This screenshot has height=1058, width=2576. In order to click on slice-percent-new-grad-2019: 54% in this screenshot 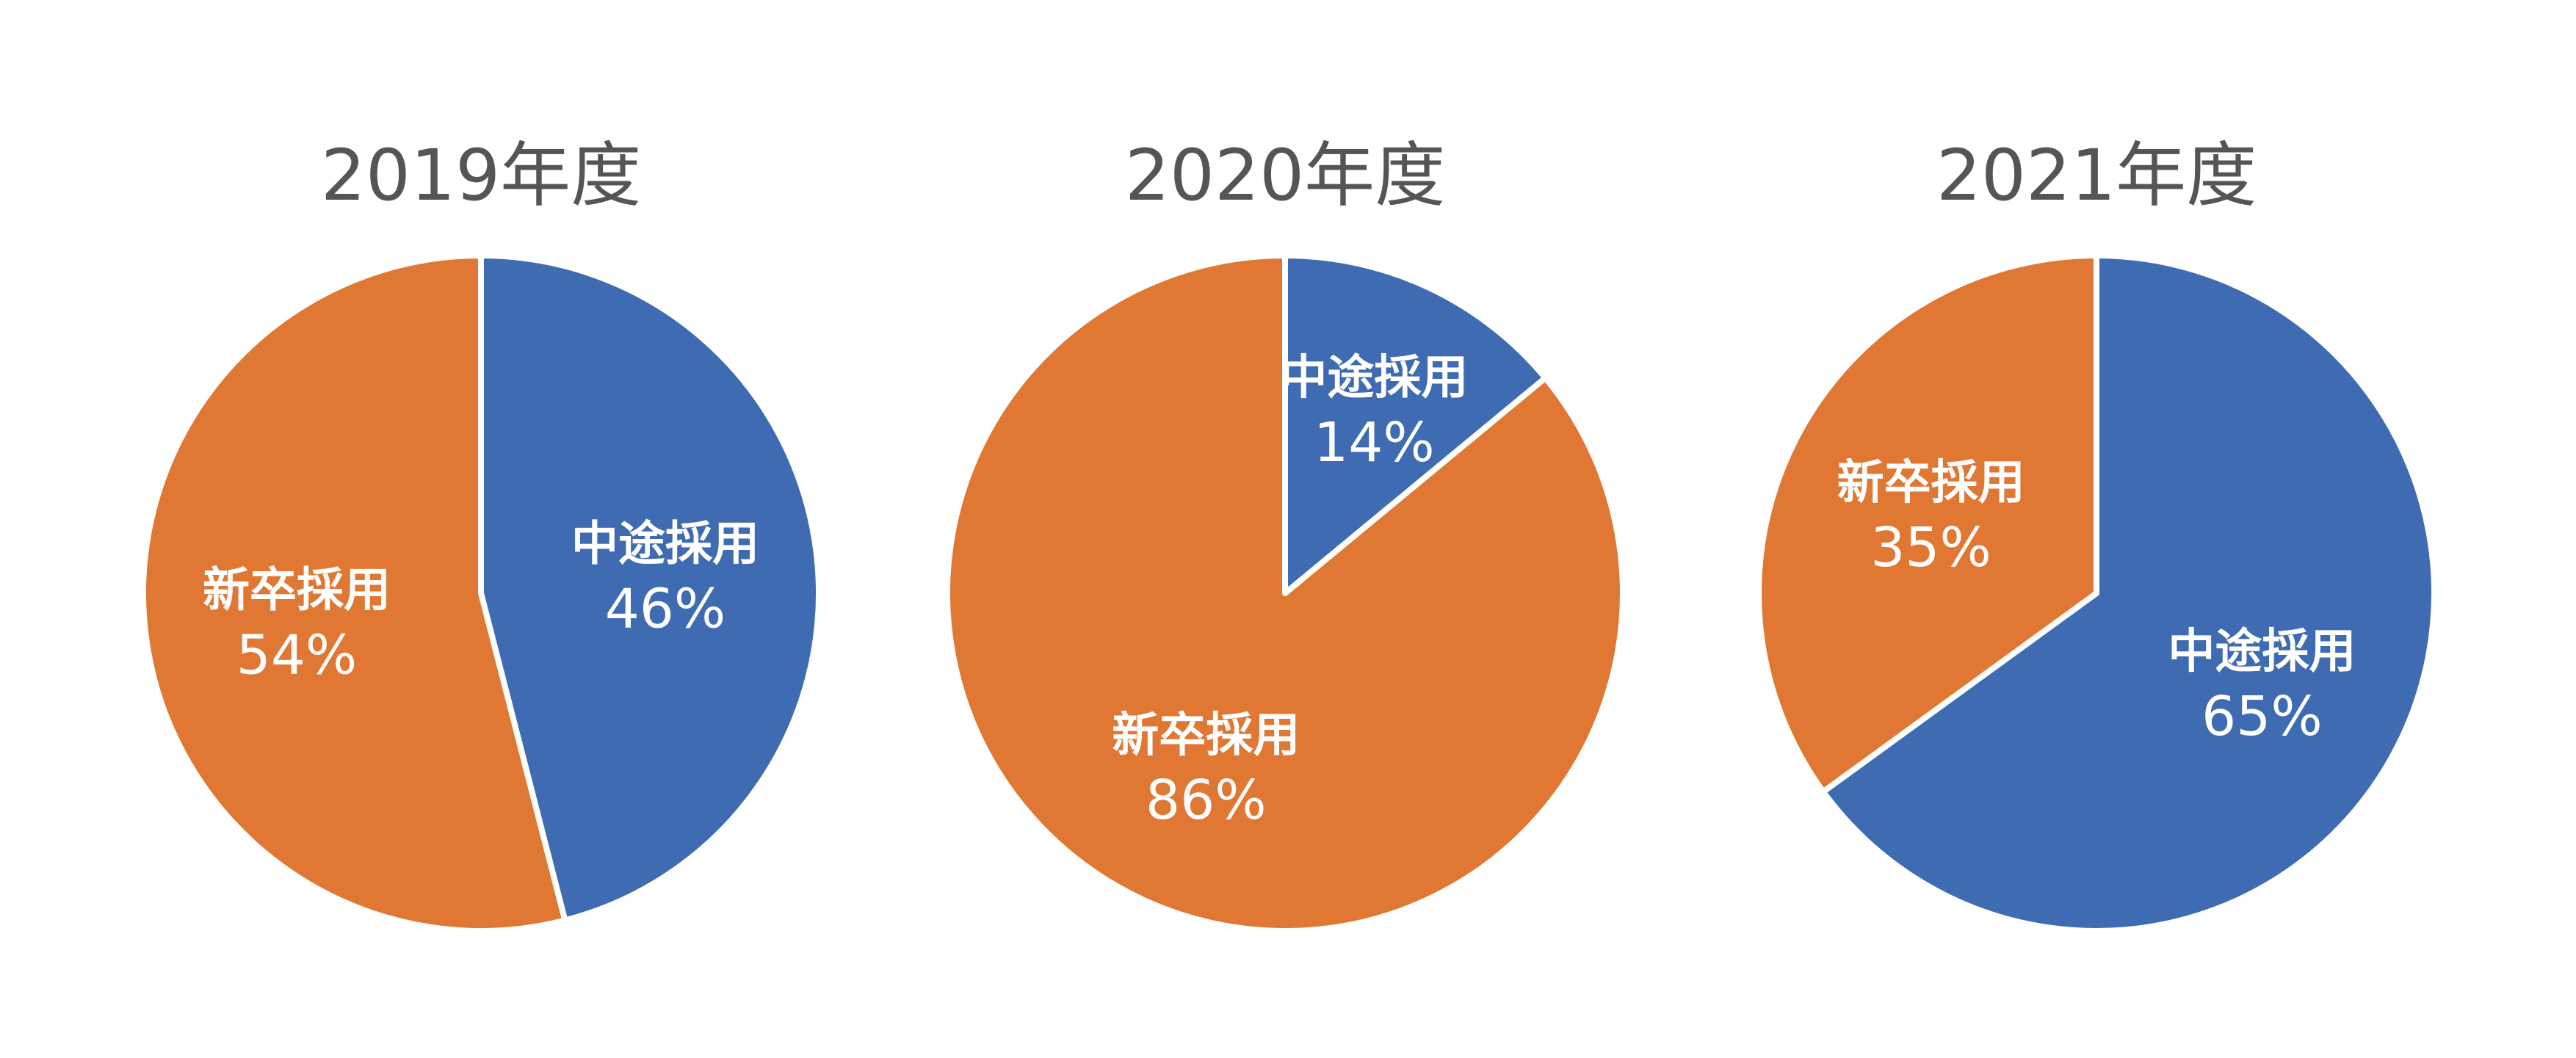, I will do `click(296, 656)`.